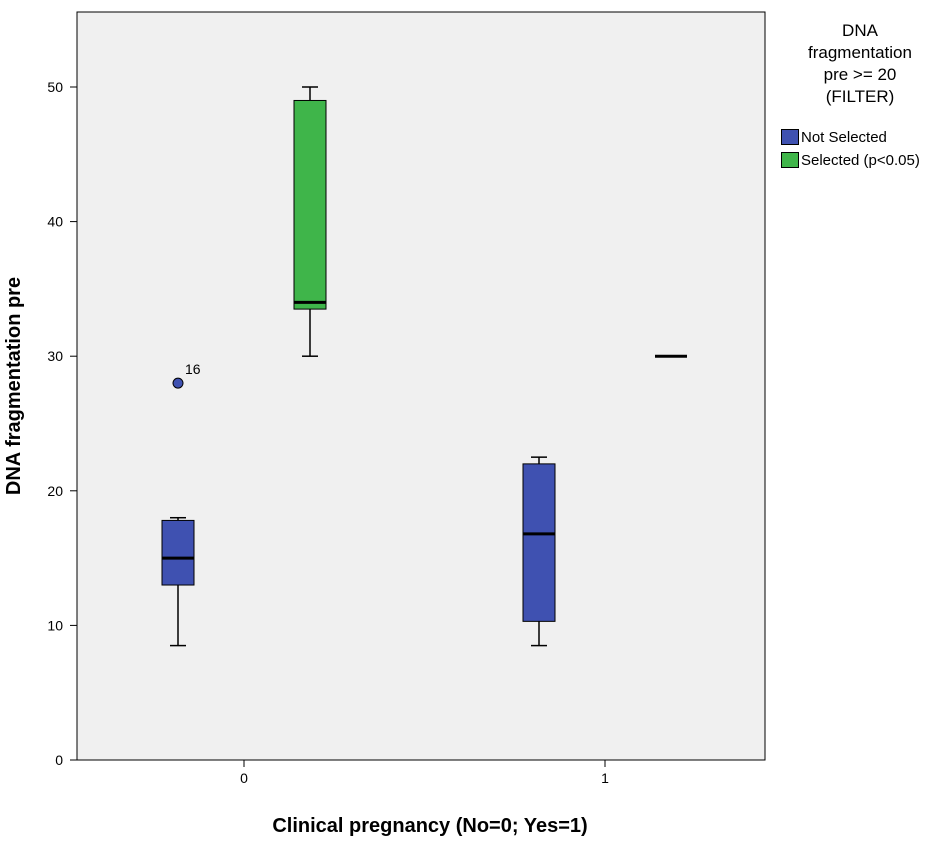  Describe the element at coordinates (178, 383) in the screenshot. I see `outlier-point` at that location.